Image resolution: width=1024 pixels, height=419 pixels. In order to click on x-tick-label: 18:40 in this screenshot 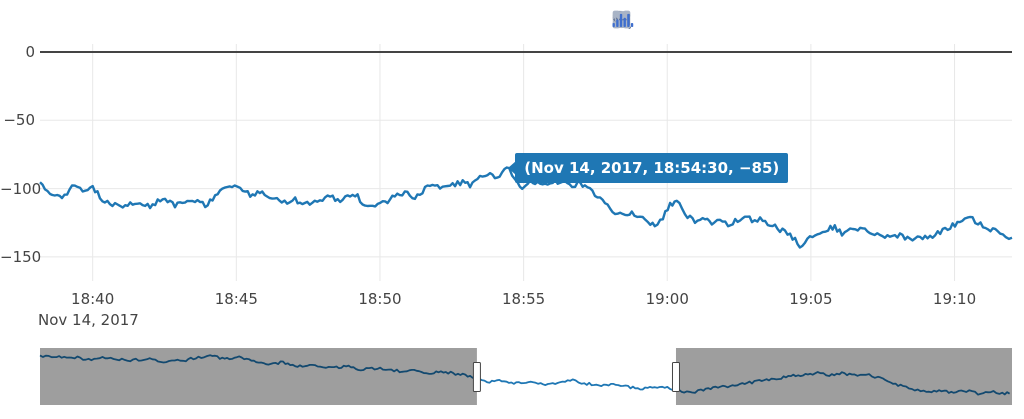, I will do `click(93, 299)`.